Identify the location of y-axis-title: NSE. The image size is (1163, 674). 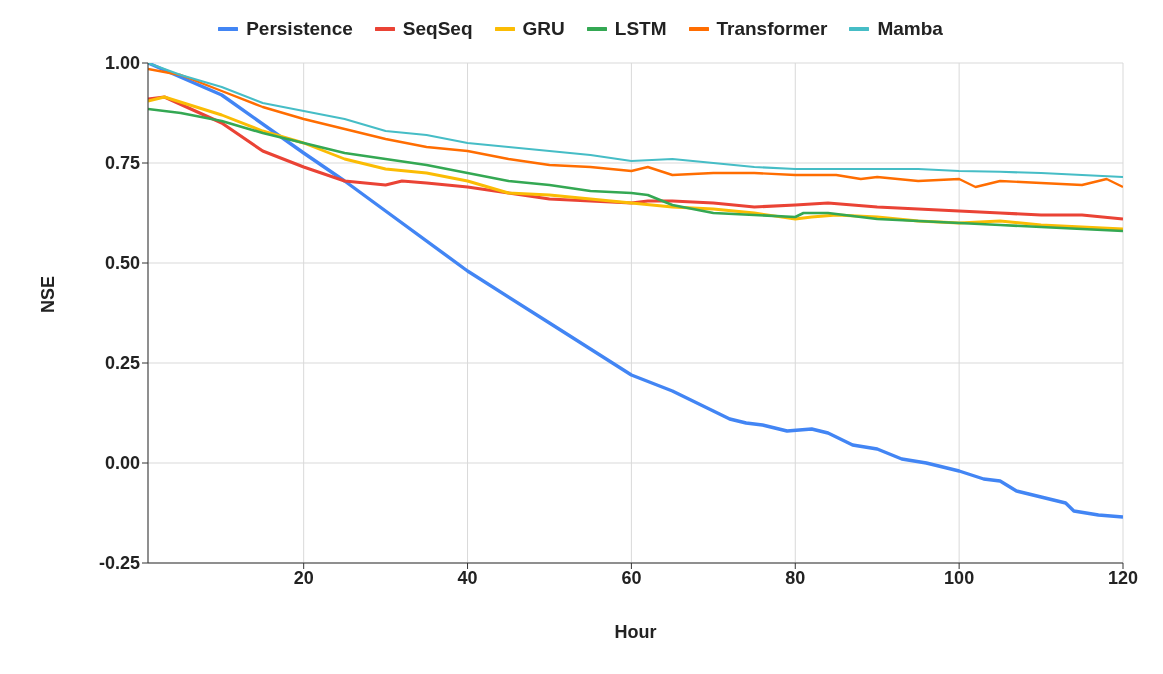
(48, 294).